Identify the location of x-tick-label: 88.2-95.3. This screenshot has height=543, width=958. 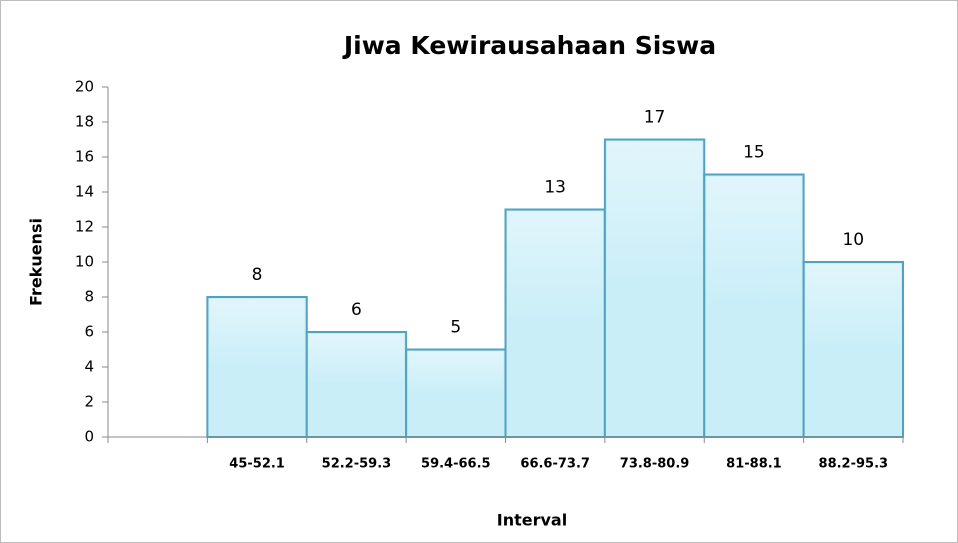
(854, 464).